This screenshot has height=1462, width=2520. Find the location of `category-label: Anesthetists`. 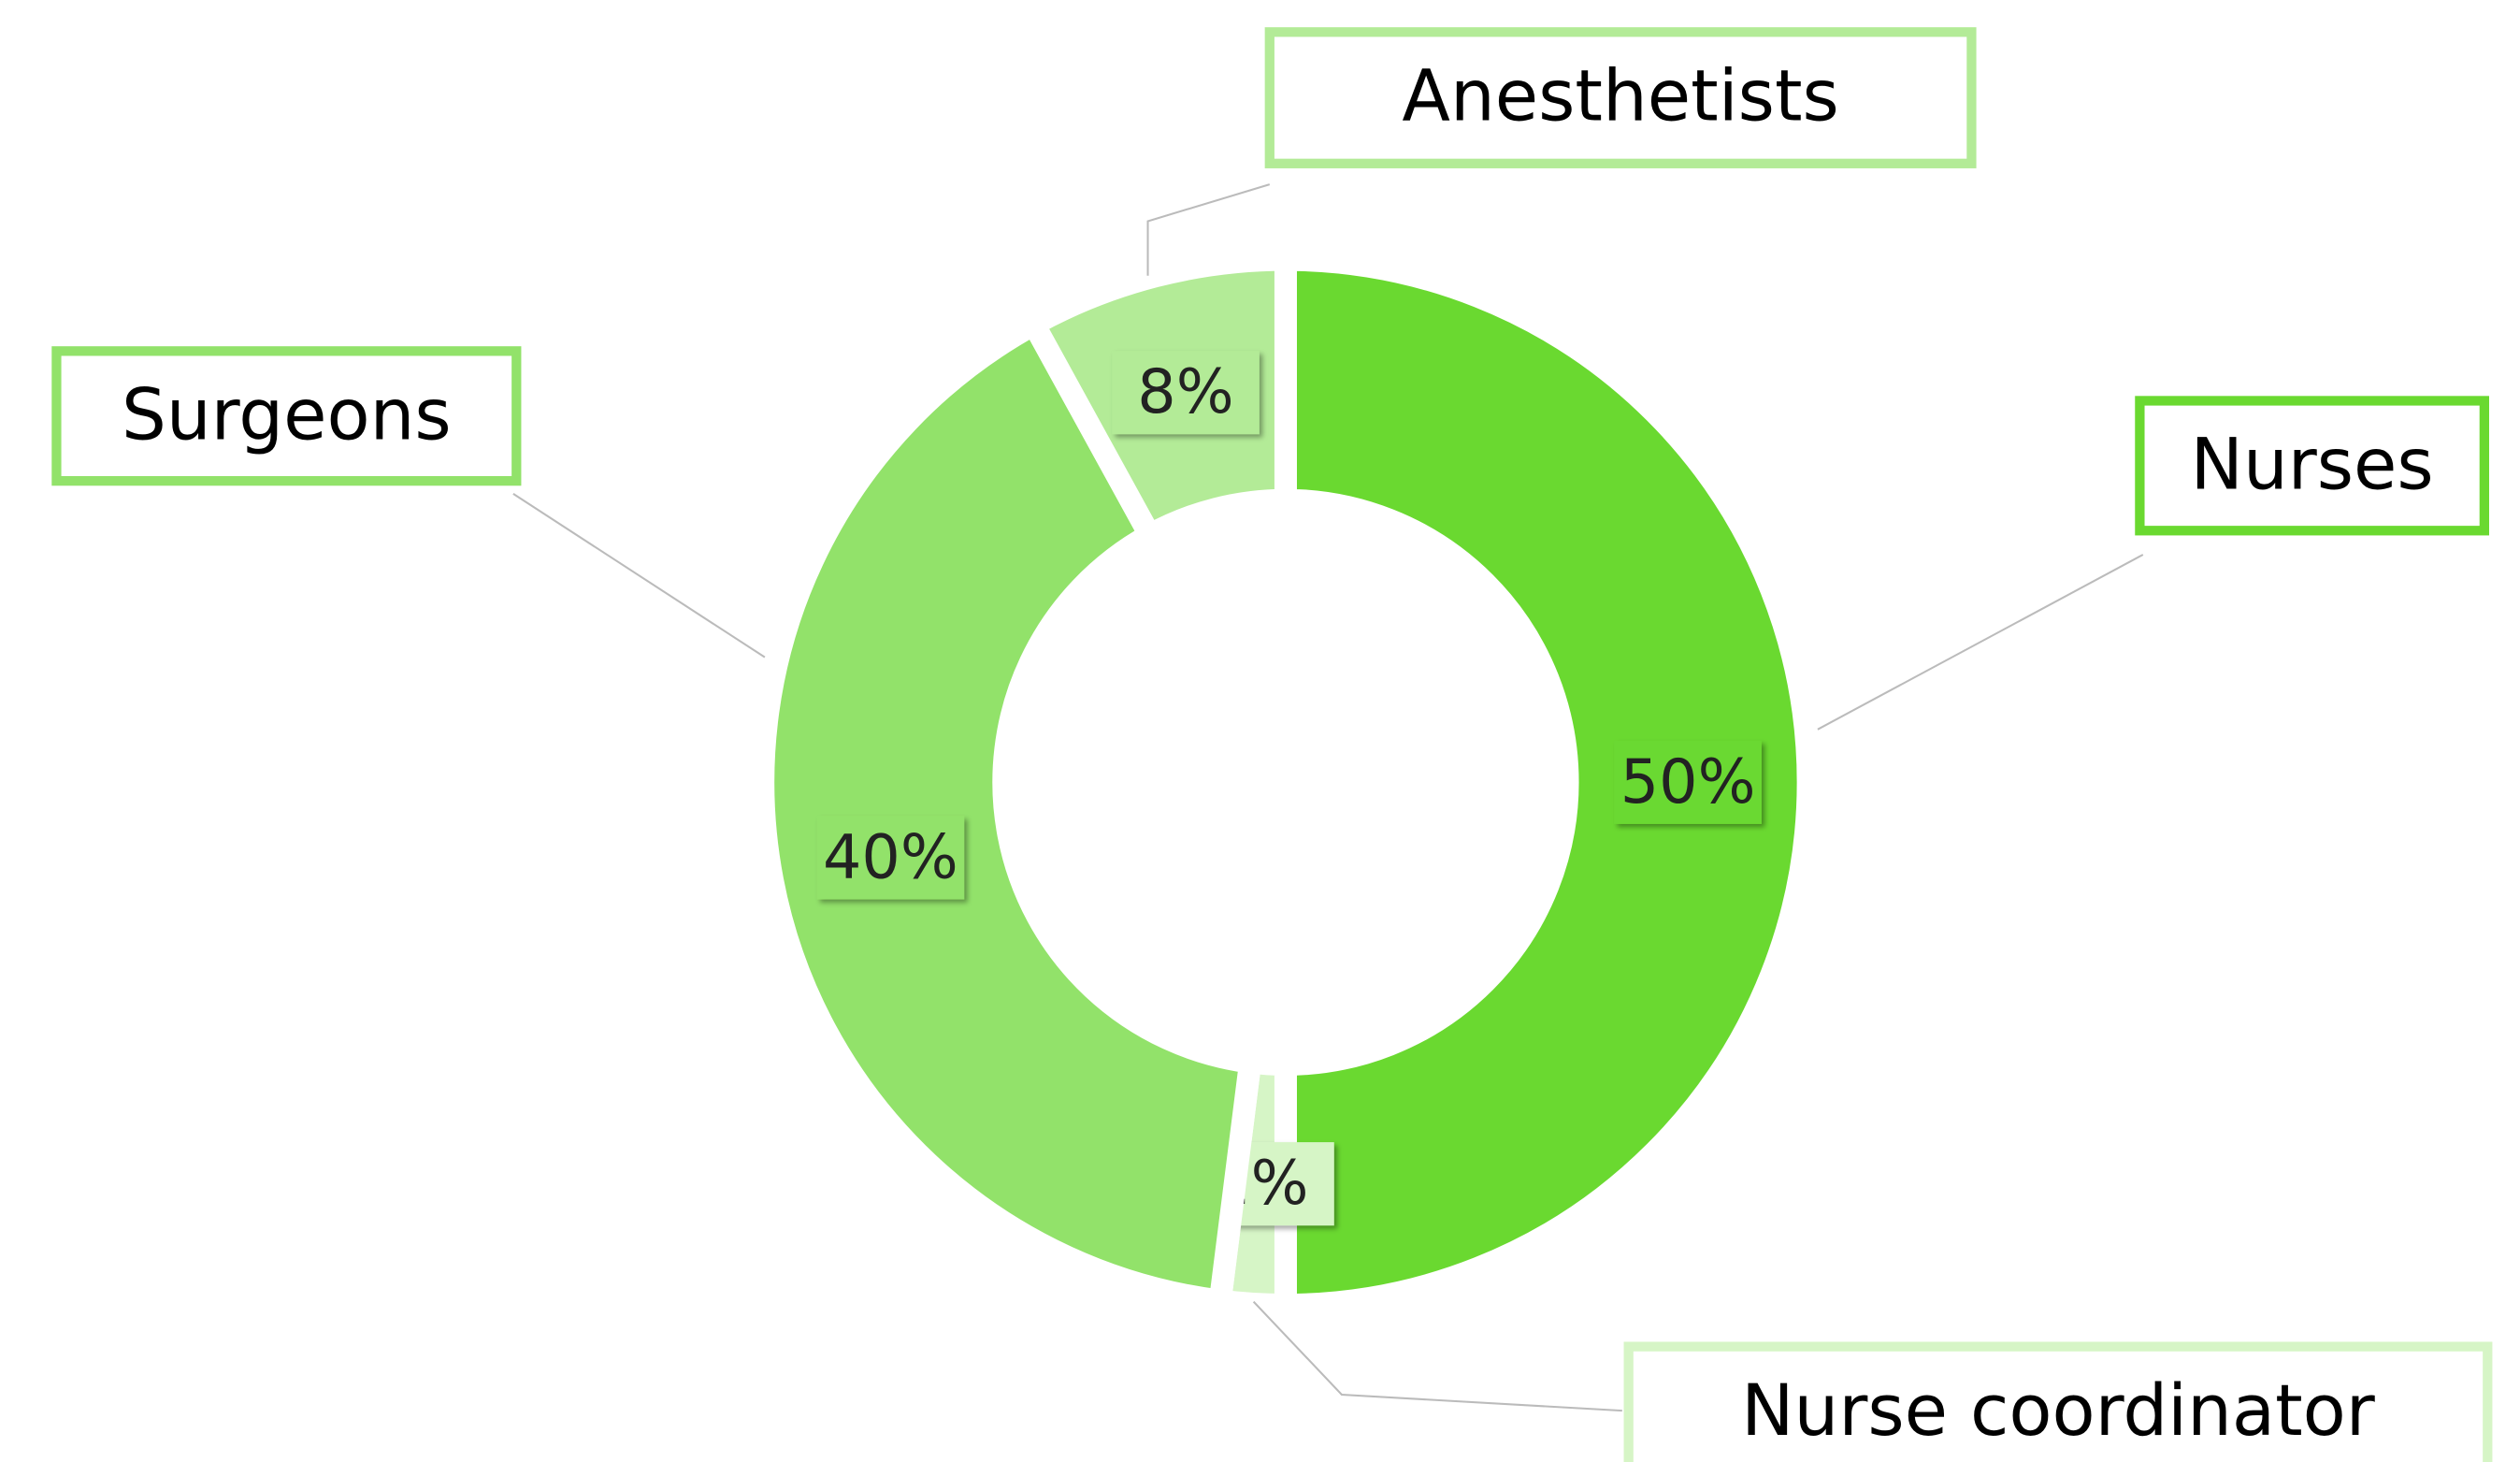

category-label: Anesthetists is located at coordinates (1620, 95).